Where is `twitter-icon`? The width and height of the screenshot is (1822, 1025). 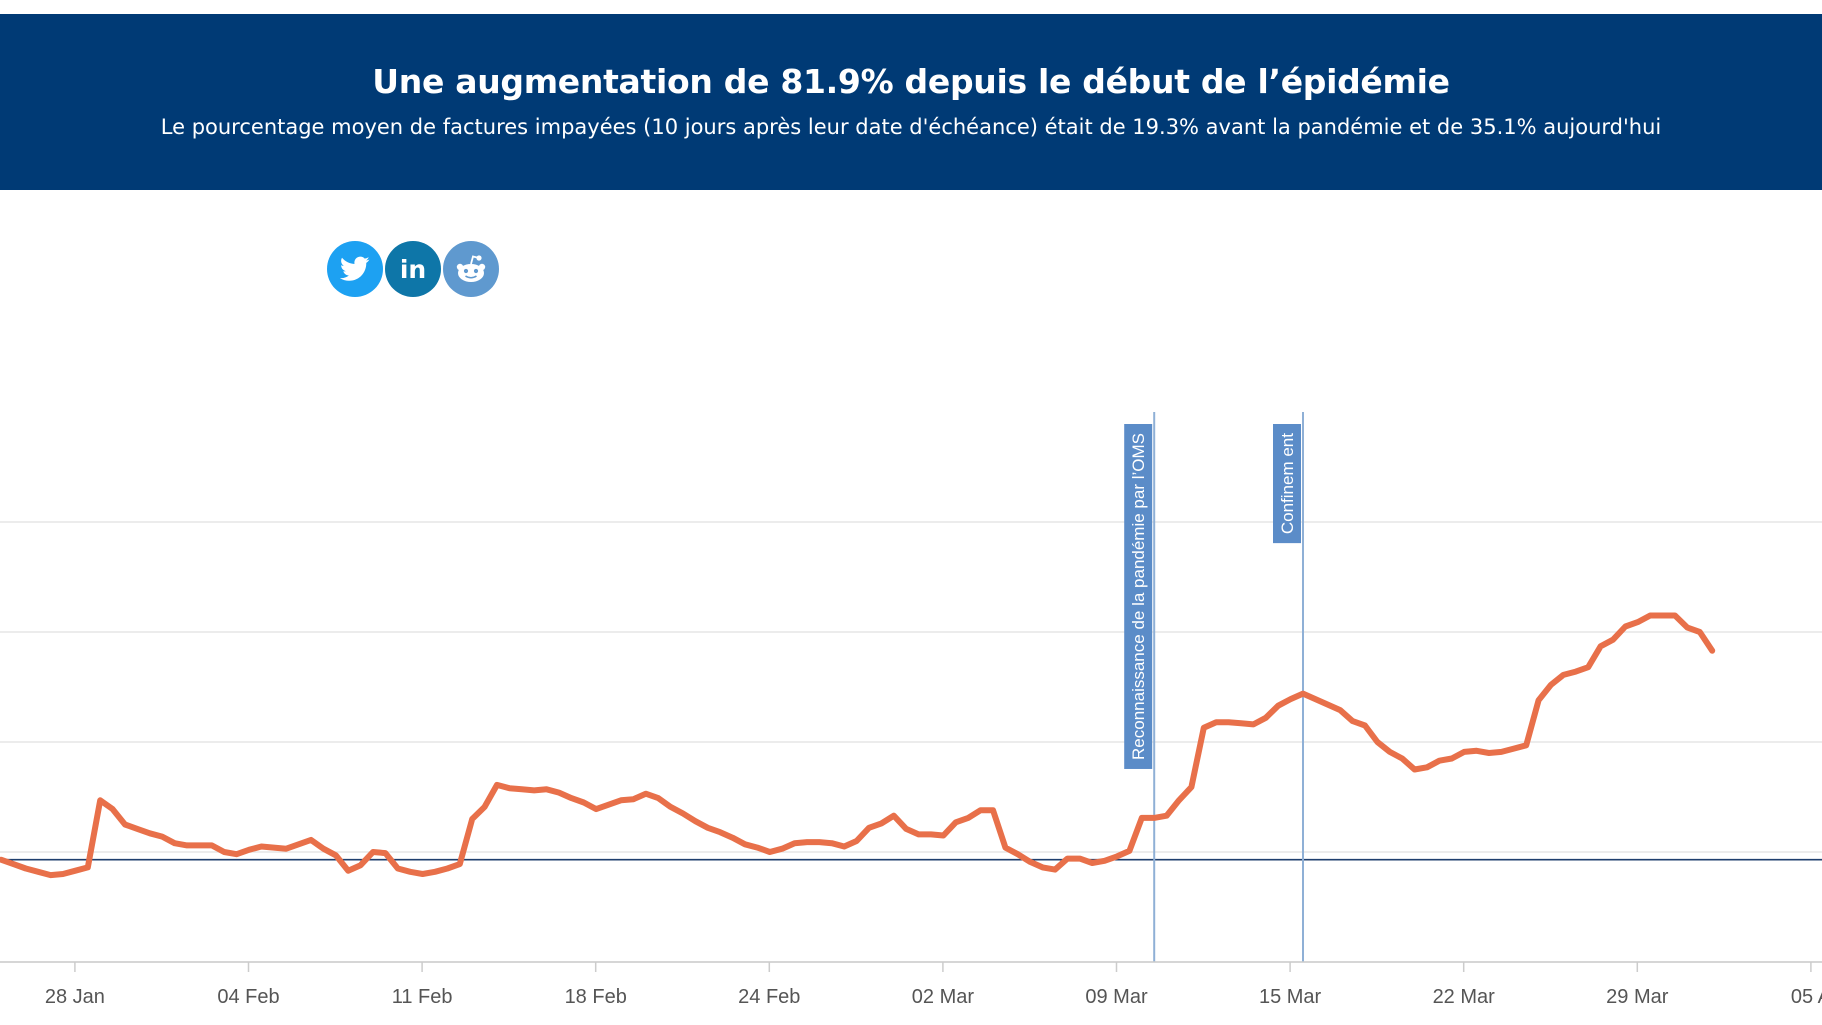
twitter-icon is located at coordinates (355, 268).